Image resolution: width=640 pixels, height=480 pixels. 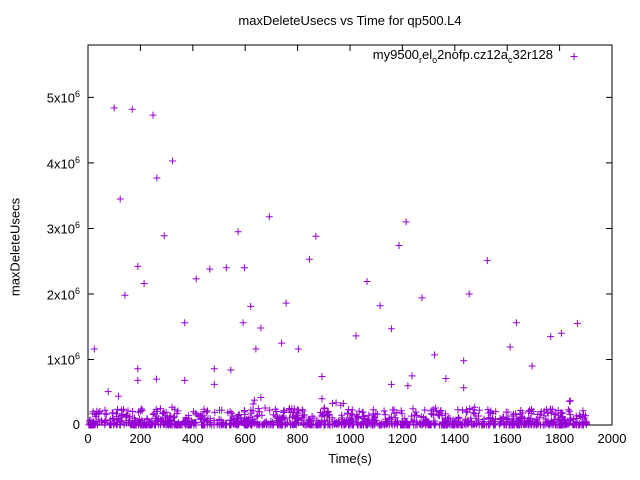 What do you see at coordinates (350, 458) in the screenshot?
I see `x-axis-label: Time(s)` at bounding box center [350, 458].